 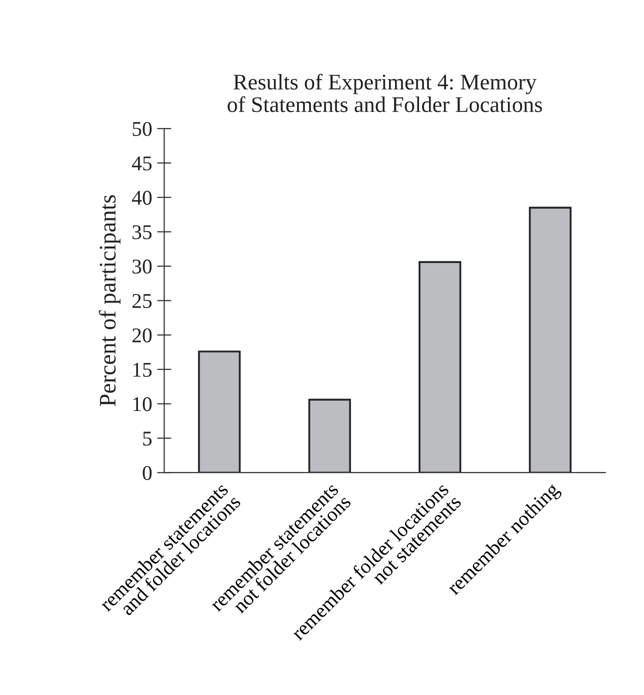 I want to click on y-axis-title: Percent of participants, so click(x=109, y=300).